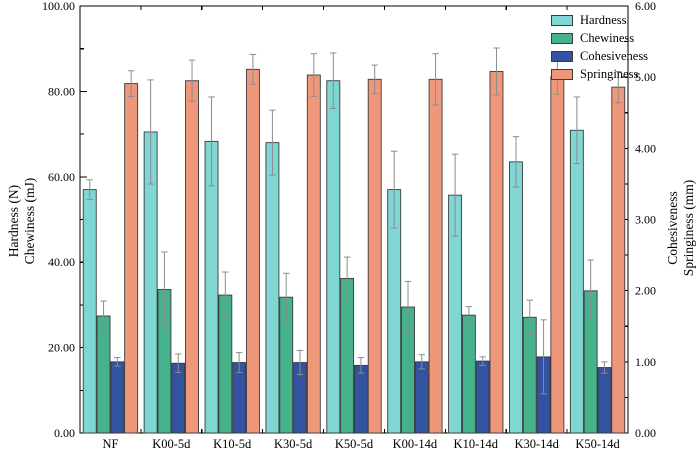  I want to click on bar-chewiness-nf, so click(103, 374).